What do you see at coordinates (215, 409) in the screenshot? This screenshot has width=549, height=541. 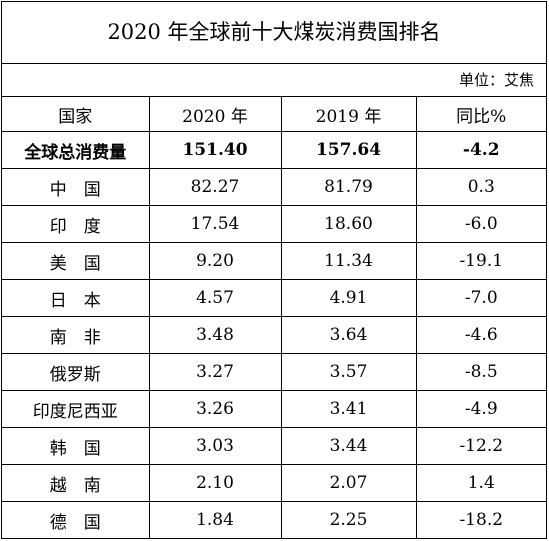 I see `table-cell: 3.26` at bounding box center [215, 409].